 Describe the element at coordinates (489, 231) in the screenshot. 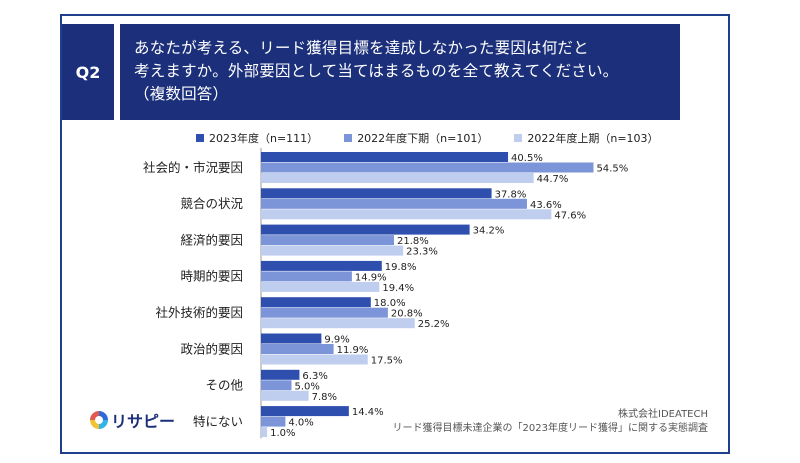

I see `data-label: 34.2%` at that location.